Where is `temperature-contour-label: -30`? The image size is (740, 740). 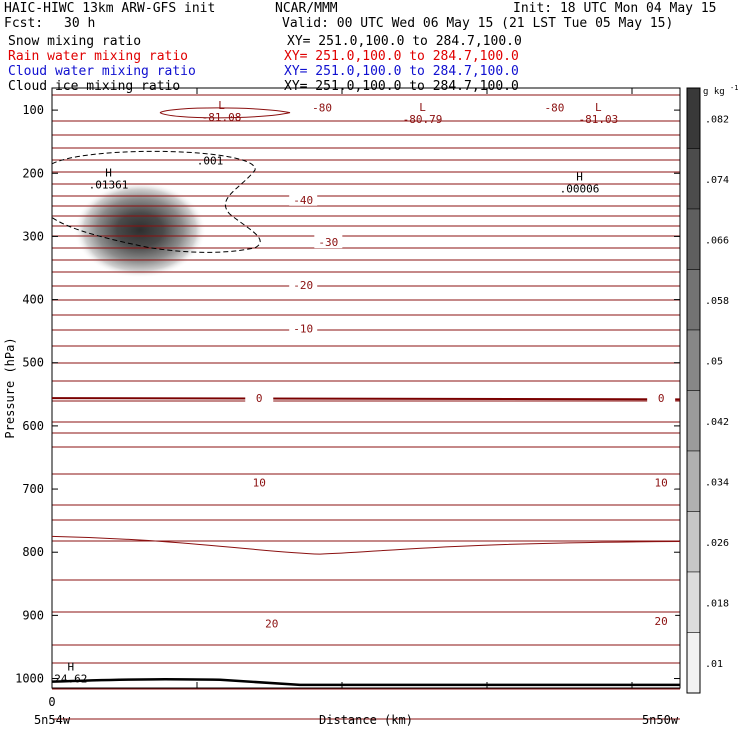
temperature-contour-label: -30 is located at coordinates (328, 242).